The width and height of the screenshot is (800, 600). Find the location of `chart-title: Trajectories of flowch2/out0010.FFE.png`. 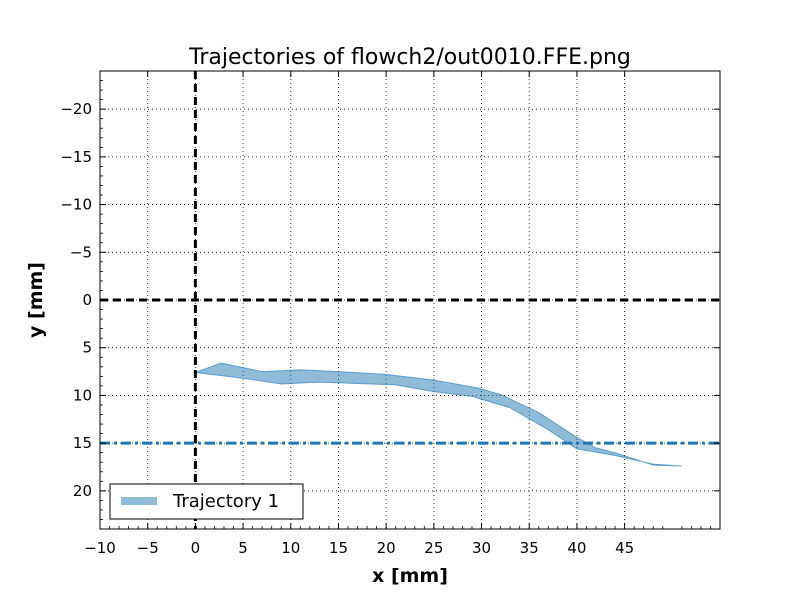

chart-title: Trajectories of flowch2/out0010.FFE.png is located at coordinates (409, 57).